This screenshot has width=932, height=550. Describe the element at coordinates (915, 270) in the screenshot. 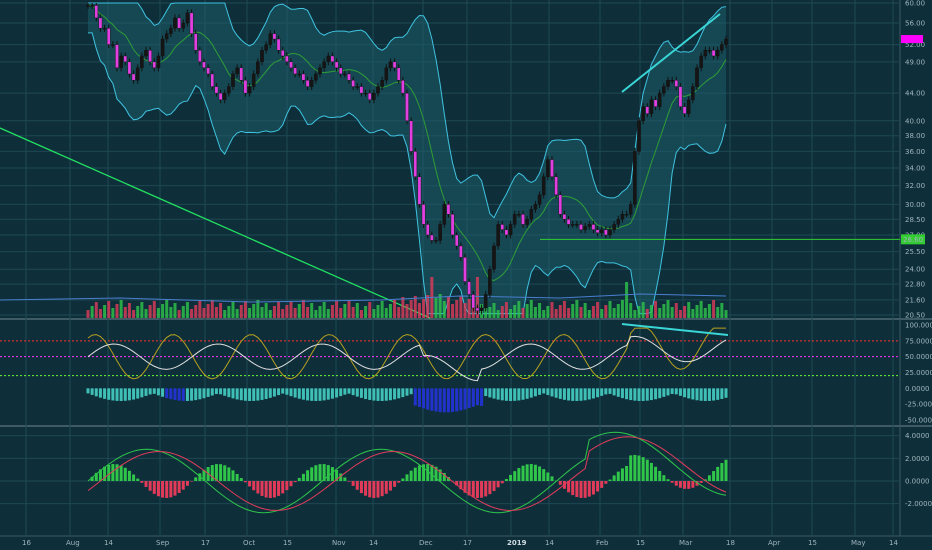

I see `price-tick-label: 24.00` at that location.